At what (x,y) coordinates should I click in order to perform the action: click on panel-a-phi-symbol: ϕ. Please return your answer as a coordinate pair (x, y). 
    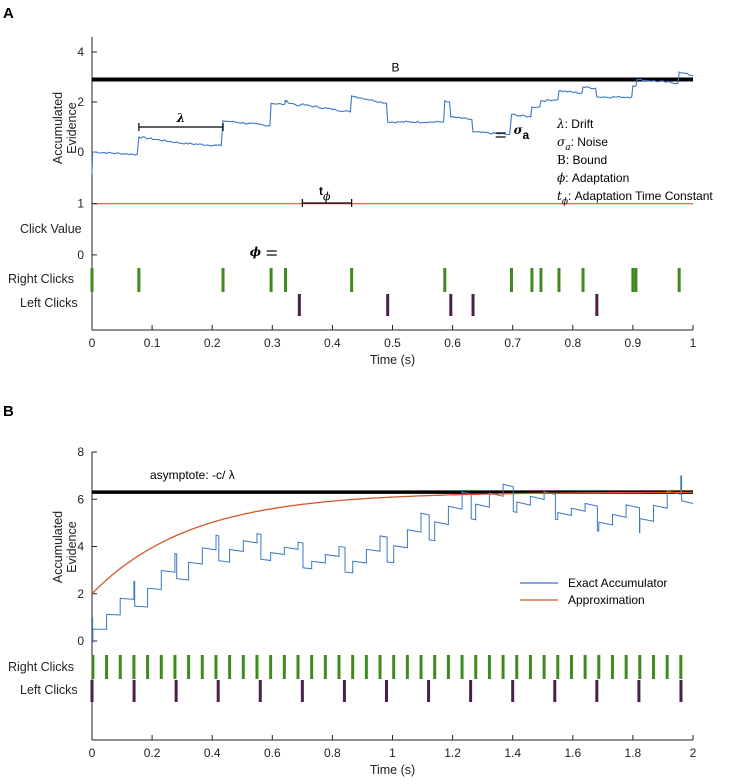
    Looking at the image, I should click on (256, 252).